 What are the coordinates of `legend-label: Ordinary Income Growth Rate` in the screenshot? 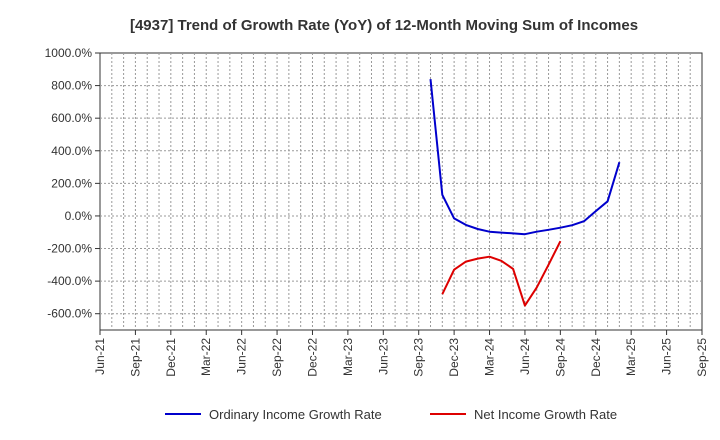 It's located at (295, 414).